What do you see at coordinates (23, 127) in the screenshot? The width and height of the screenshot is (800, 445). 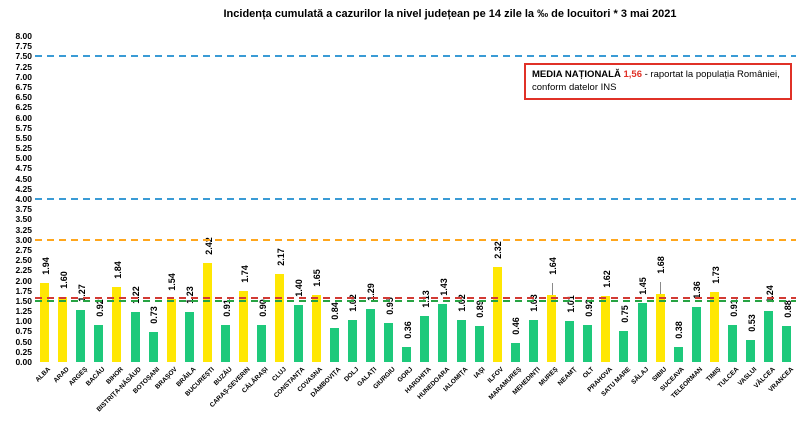 I see `y-tick-label: 5.75` at bounding box center [23, 127].